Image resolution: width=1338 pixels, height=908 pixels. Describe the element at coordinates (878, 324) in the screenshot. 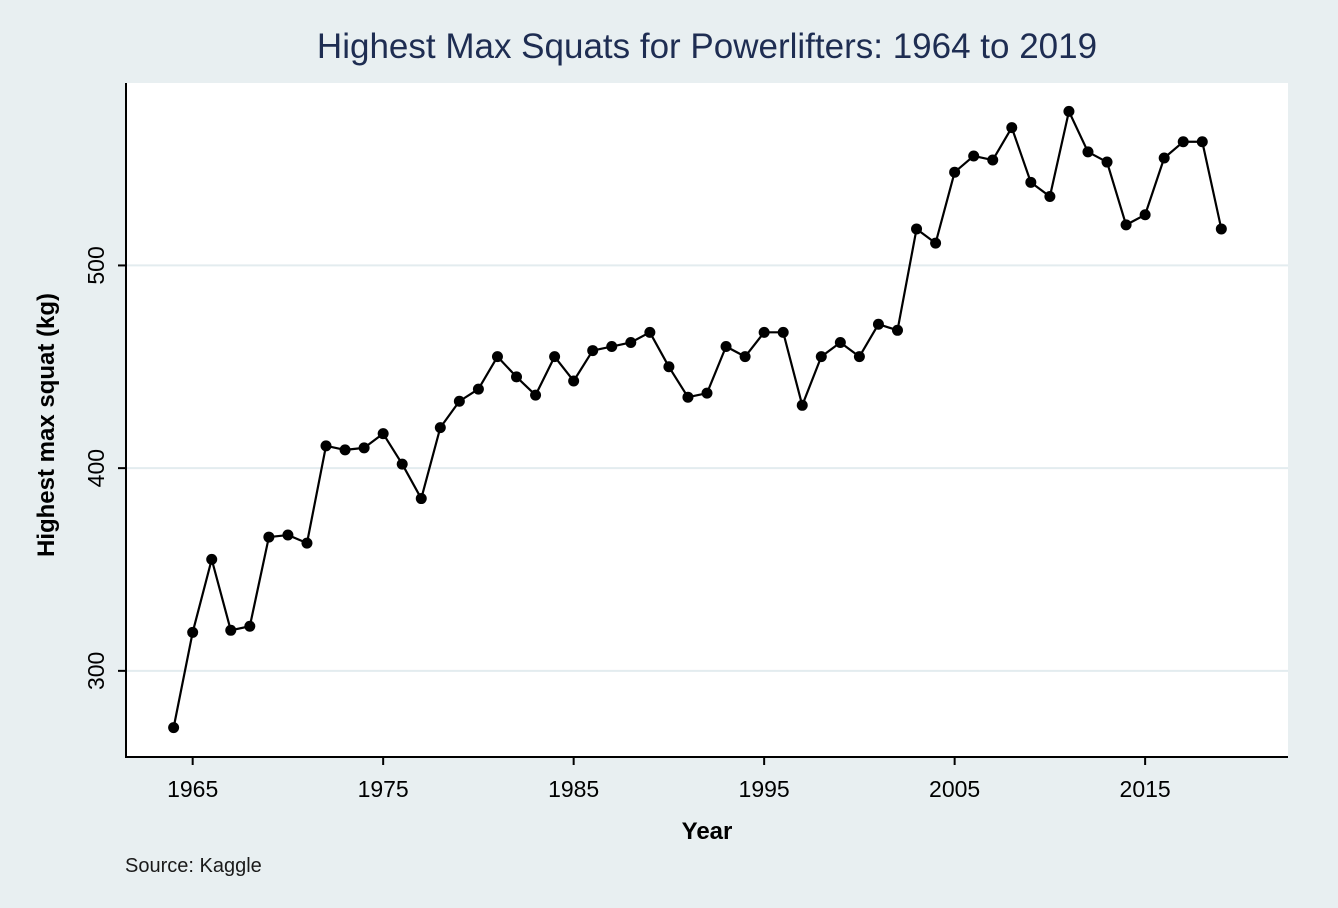

I see `data-point-2001` at that location.